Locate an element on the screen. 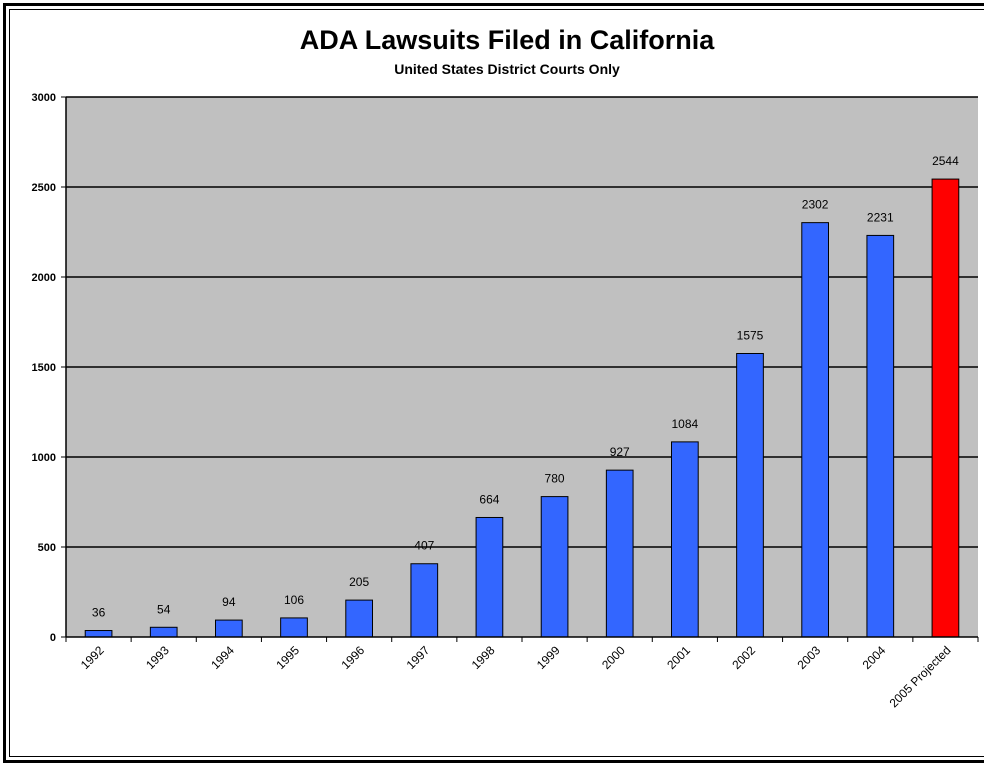 Image resolution: width=984 pixels, height=763 pixels. bar-value-label: 664 is located at coordinates (489, 499).